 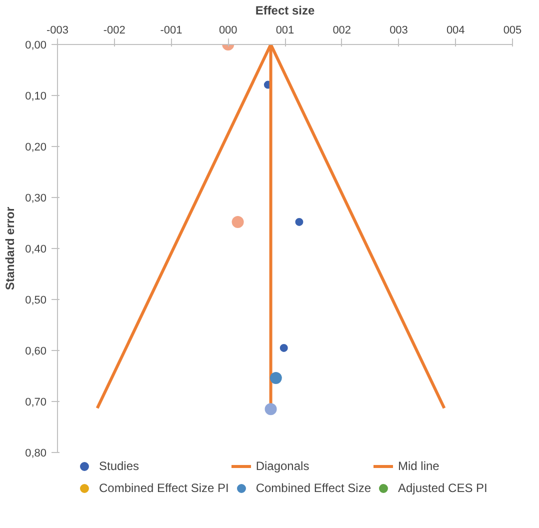 I want to click on y-tick-label: 0,80, so click(x=36, y=454).